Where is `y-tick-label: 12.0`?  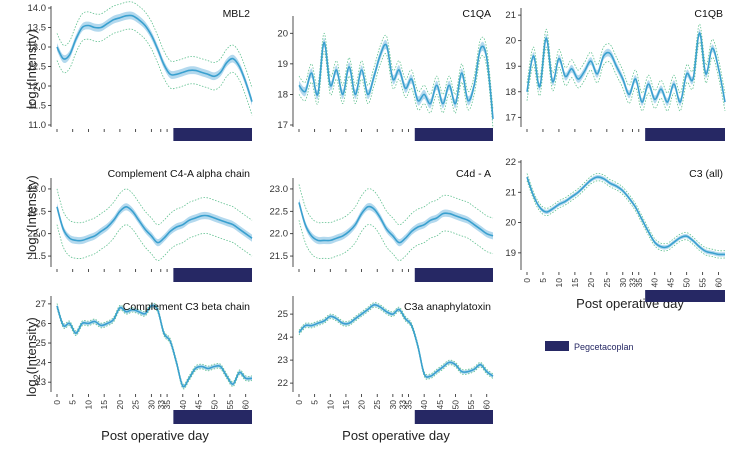
y-tick-label: 12.0 is located at coordinates (37, 86).